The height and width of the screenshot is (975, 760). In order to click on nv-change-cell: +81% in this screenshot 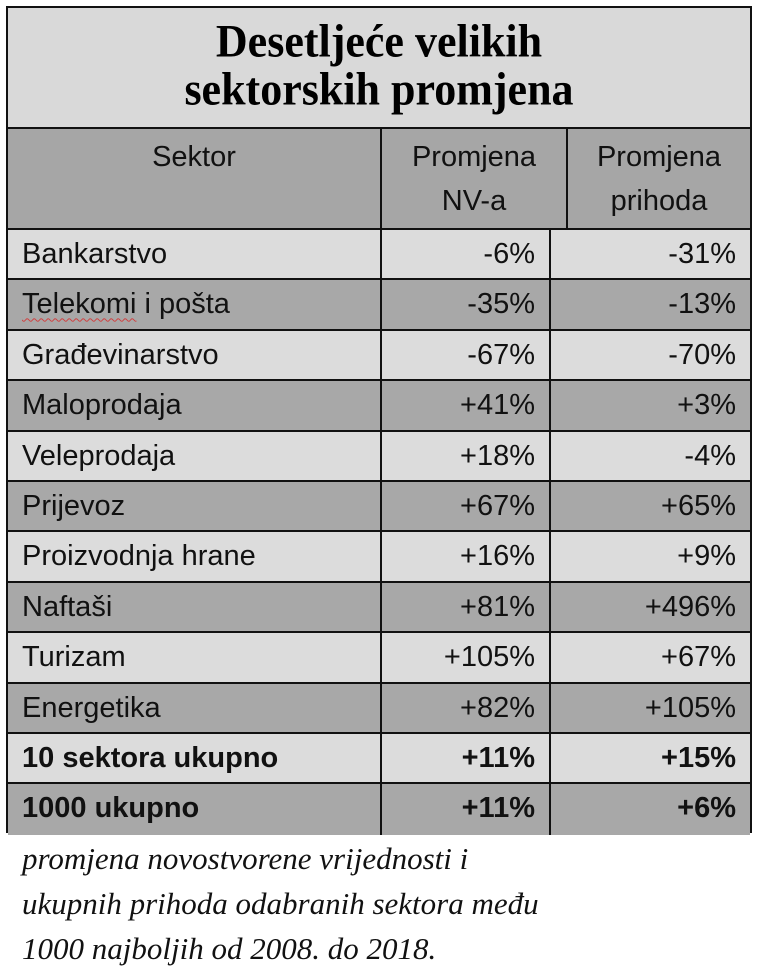, I will do `click(466, 607)`.